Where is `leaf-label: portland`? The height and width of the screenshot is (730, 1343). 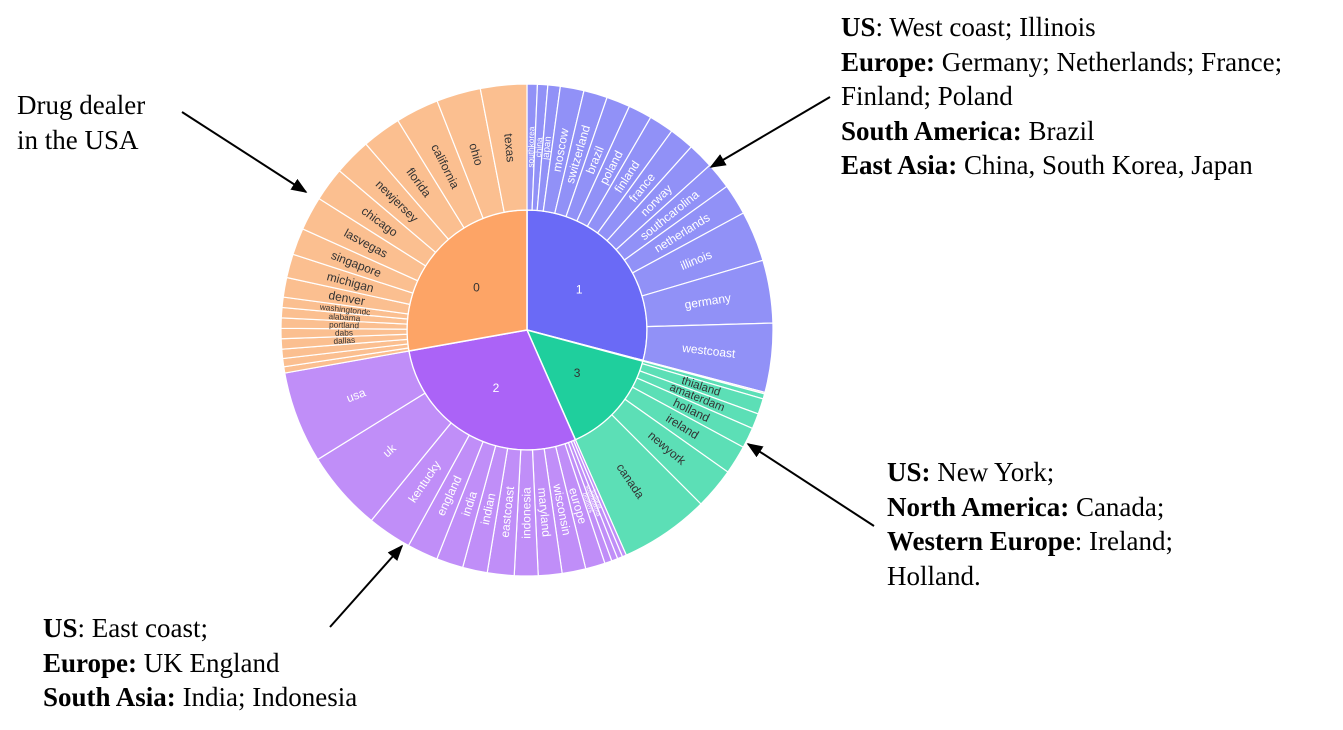
leaf-label: portland is located at coordinates (344, 324).